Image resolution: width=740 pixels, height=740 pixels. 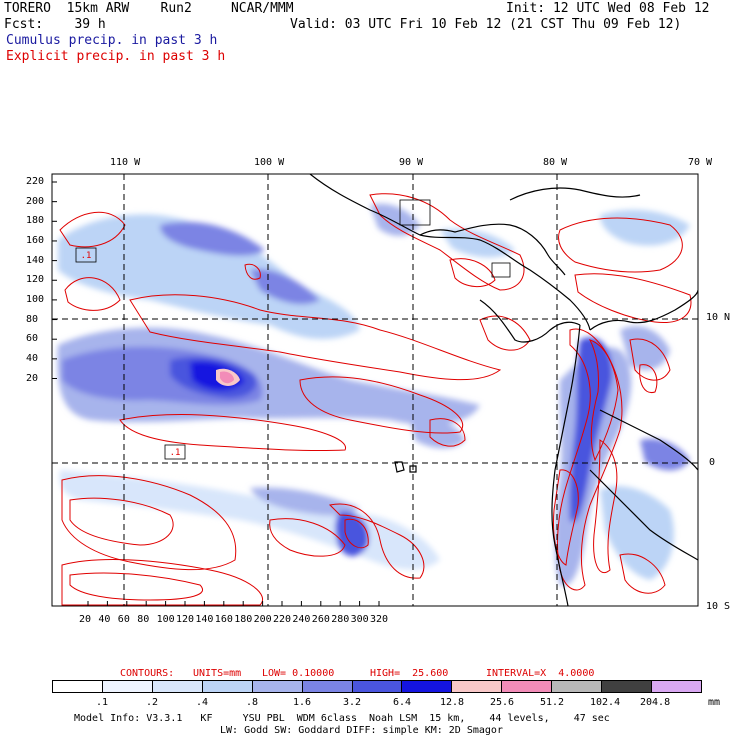 What do you see at coordinates (202, 702) in the screenshot?
I see `color-bar-label: .4` at bounding box center [202, 702].